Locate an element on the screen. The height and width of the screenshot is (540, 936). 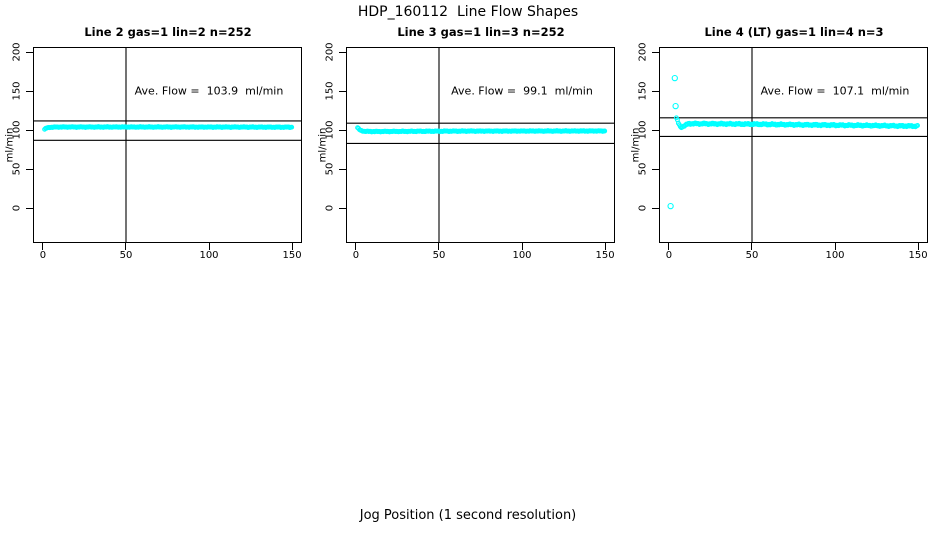
subplot-title: Line 2 gas=1 lin=2 n=252 is located at coordinates (168, 32).